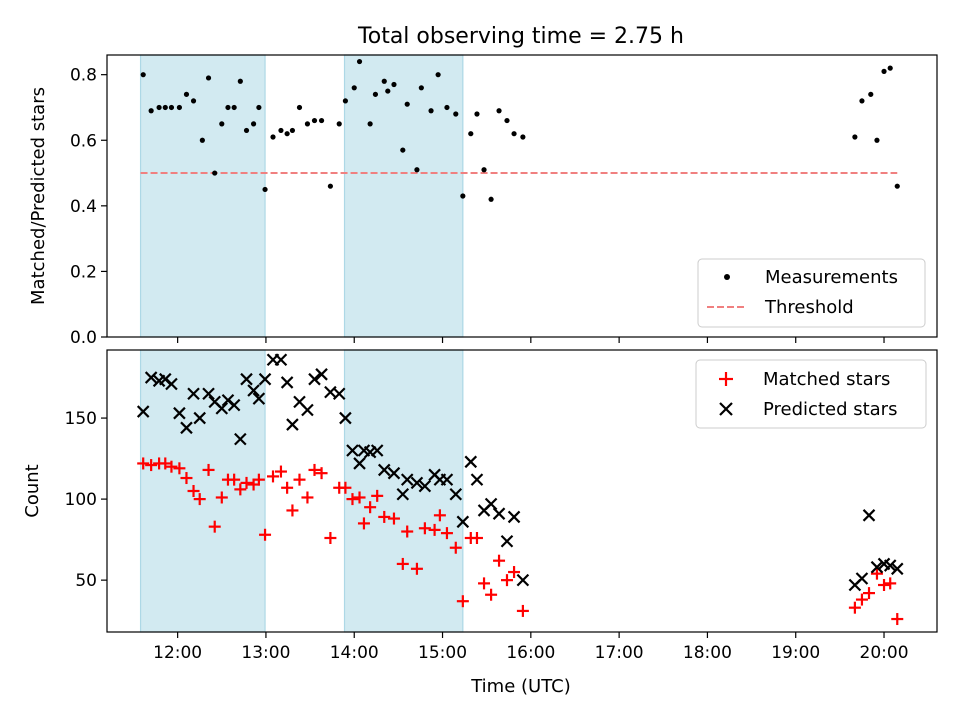 The height and width of the screenshot is (720, 960). Describe the element at coordinates (726, 379) in the screenshot. I see `legend-matched-marker` at that location.